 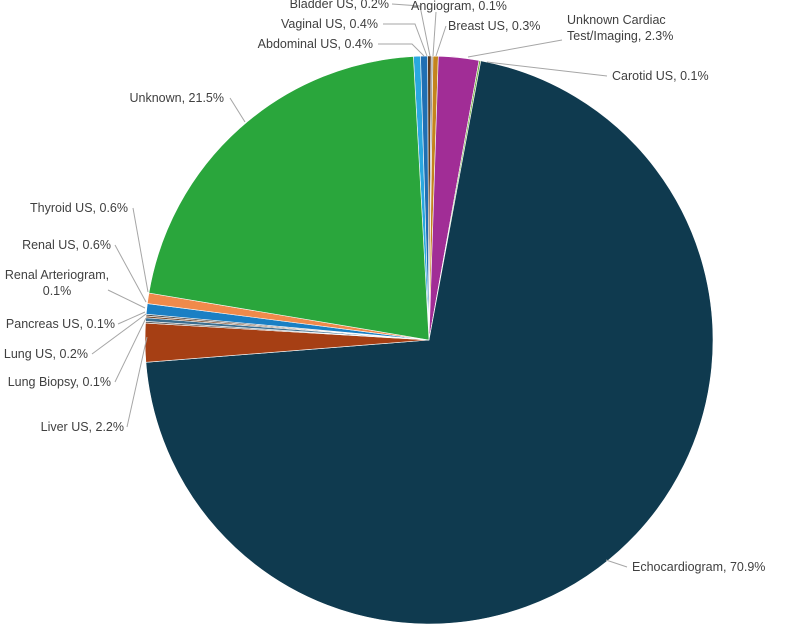 What do you see at coordinates (620, 28) in the screenshot?
I see `slice-label: Unknown Cardiac Test/Imaging, 2.3%` at bounding box center [620, 28].